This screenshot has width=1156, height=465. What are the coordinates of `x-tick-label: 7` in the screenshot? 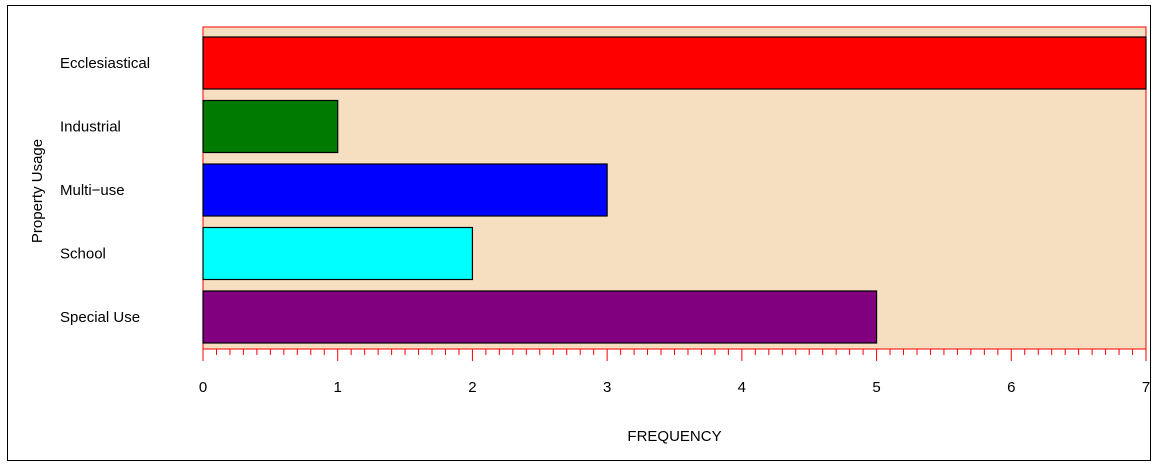 It's located at (1146, 387).